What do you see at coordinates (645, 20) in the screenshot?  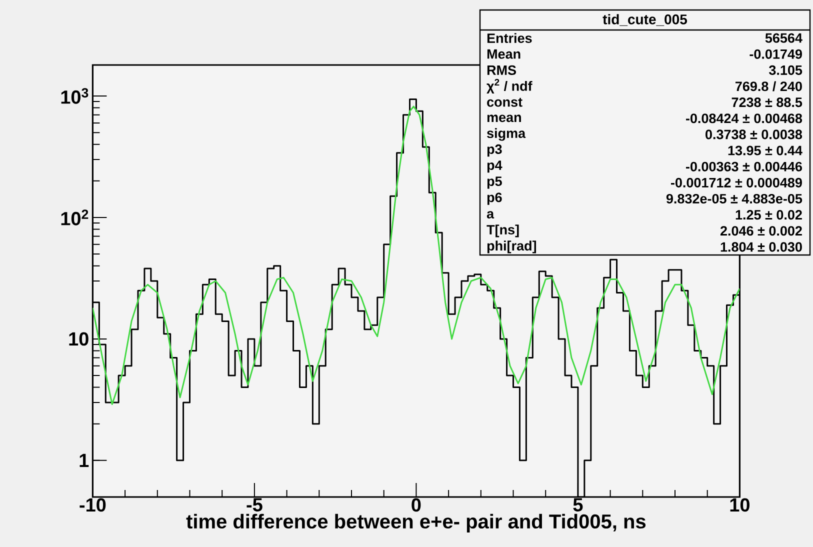 I see `chart-title: tid_cute_005` at bounding box center [645, 20].